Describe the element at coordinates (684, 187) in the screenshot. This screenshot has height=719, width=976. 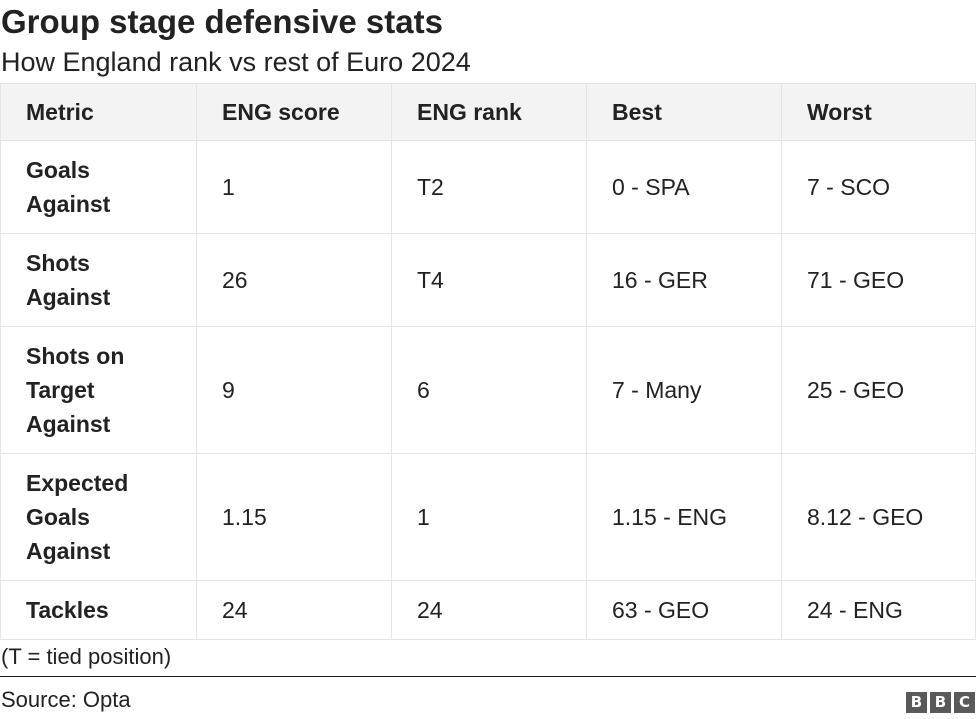
I see `best-cell: 0 - SPA` at that location.